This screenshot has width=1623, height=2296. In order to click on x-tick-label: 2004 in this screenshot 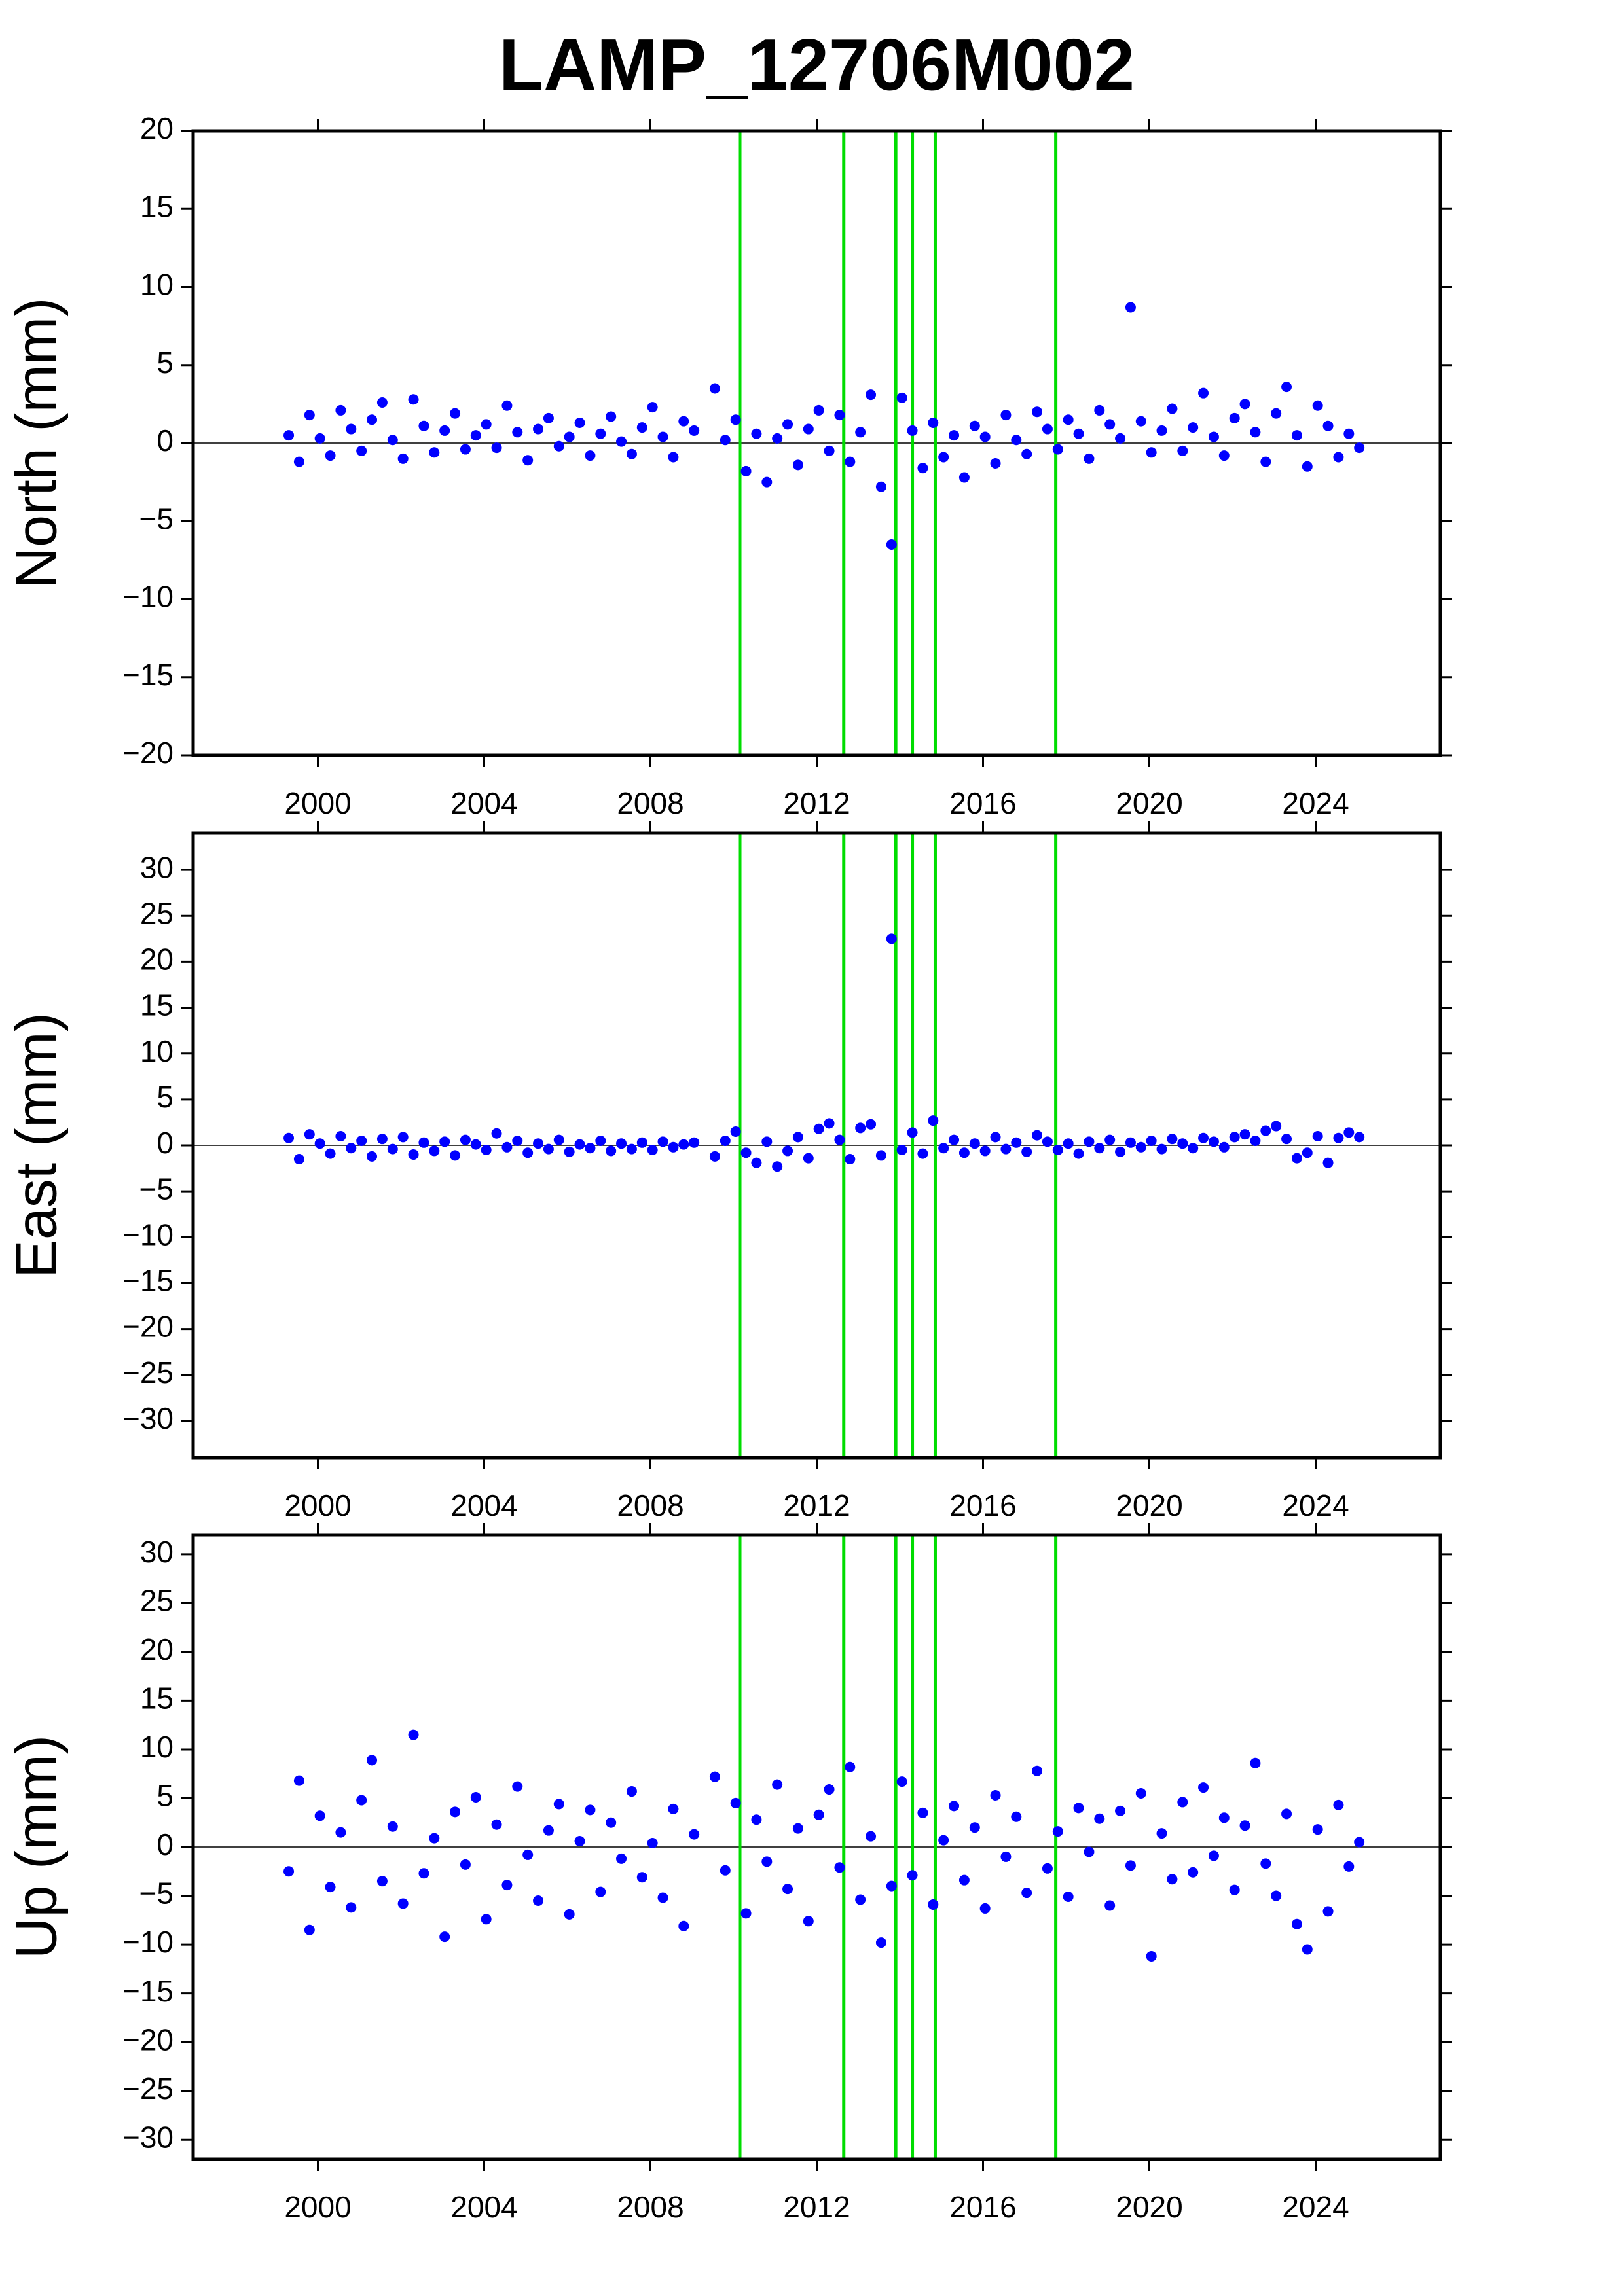, I will do `click(483, 2207)`.